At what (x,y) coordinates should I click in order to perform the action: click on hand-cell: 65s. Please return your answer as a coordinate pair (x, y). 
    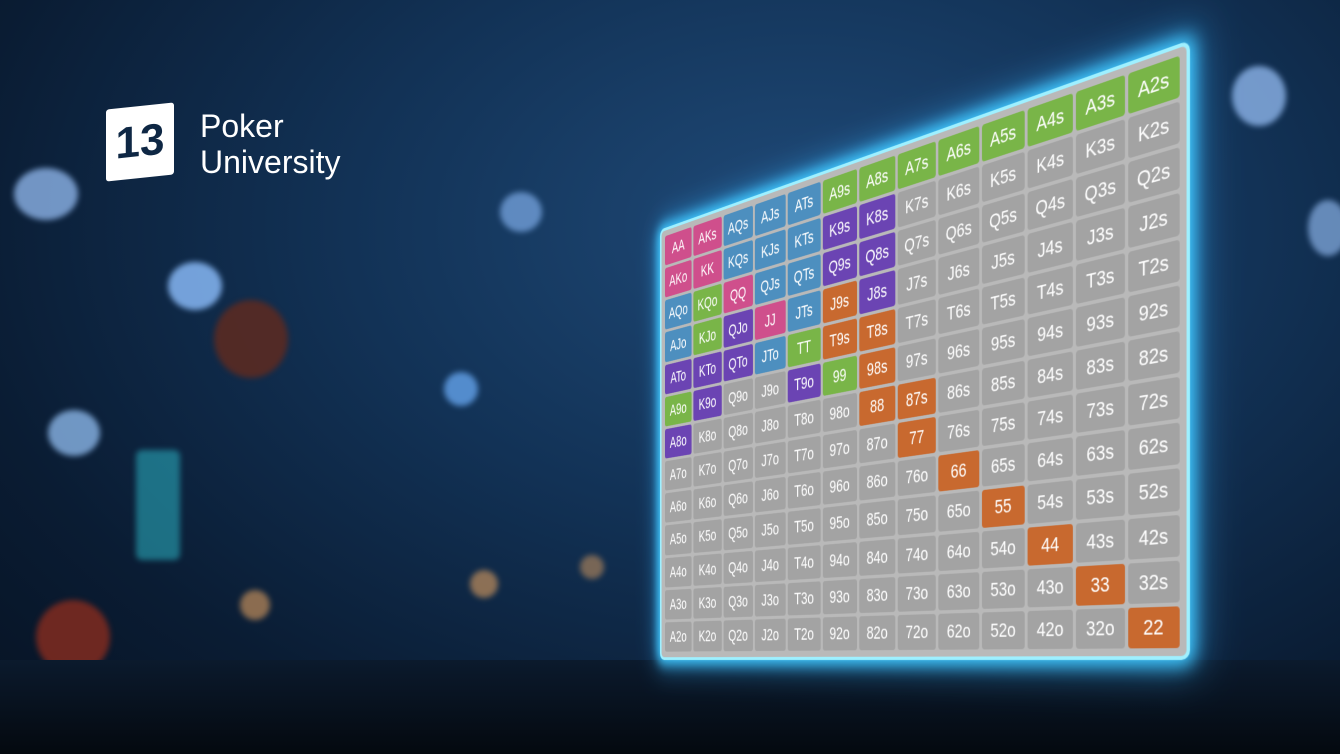
    Looking at the image, I should click on (1003, 466).